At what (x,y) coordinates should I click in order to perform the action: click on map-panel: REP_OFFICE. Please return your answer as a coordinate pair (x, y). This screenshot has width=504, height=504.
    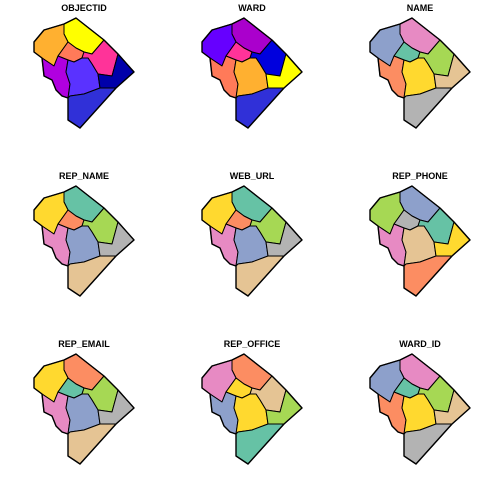
    Looking at the image, I should click on (252, 402).